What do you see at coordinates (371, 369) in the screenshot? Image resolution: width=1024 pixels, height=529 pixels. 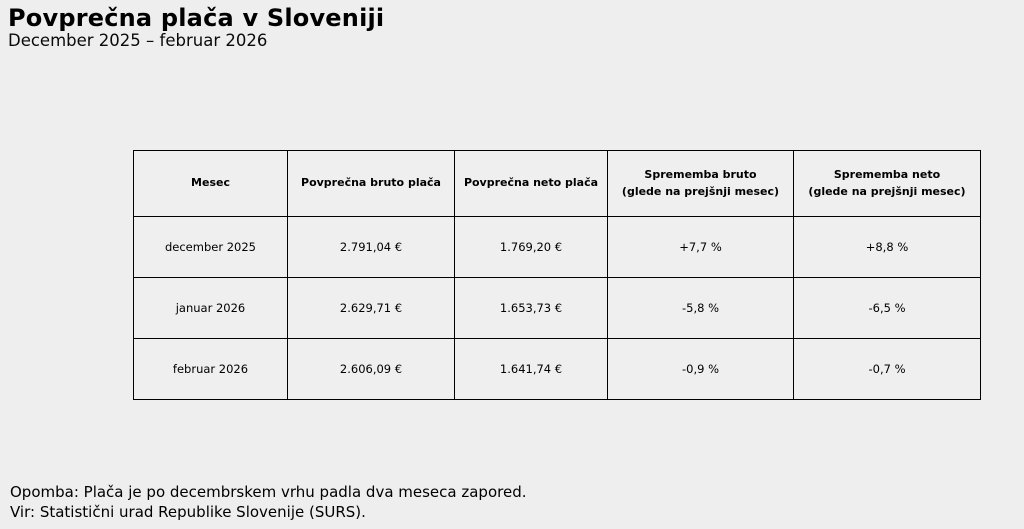 I see `cell-bruto: 2.606,09 €` at bounding box center [371, 369].